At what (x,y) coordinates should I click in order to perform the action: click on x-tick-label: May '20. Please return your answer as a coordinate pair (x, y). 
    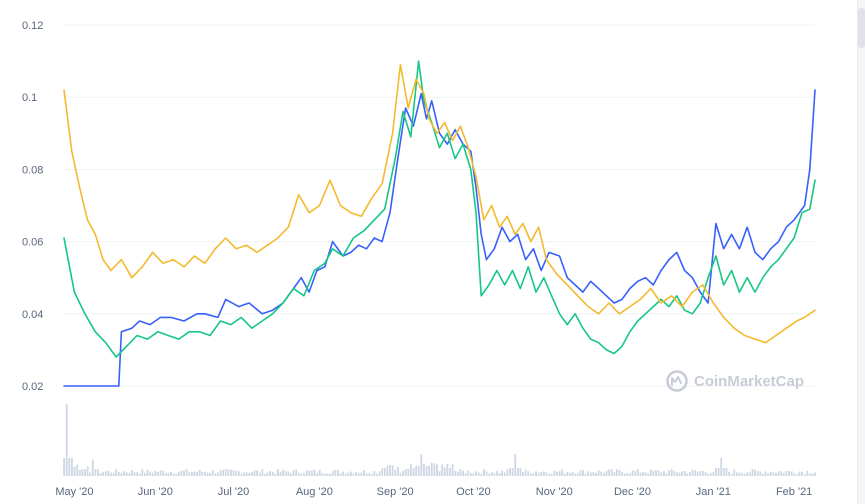
    Looking at the image, I should click on (74, 492).